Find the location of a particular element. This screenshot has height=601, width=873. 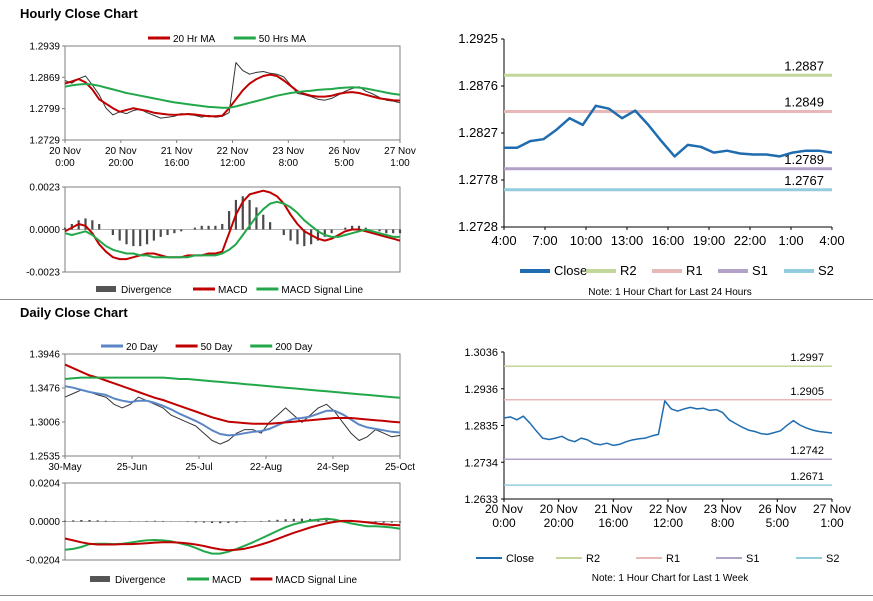

x-tick-label: 25-Oct is located at coordinates (400, 467).